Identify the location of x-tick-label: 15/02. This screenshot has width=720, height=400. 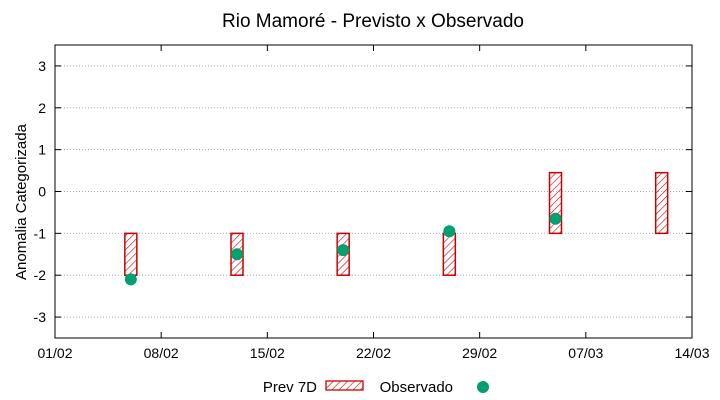
(267, 353).